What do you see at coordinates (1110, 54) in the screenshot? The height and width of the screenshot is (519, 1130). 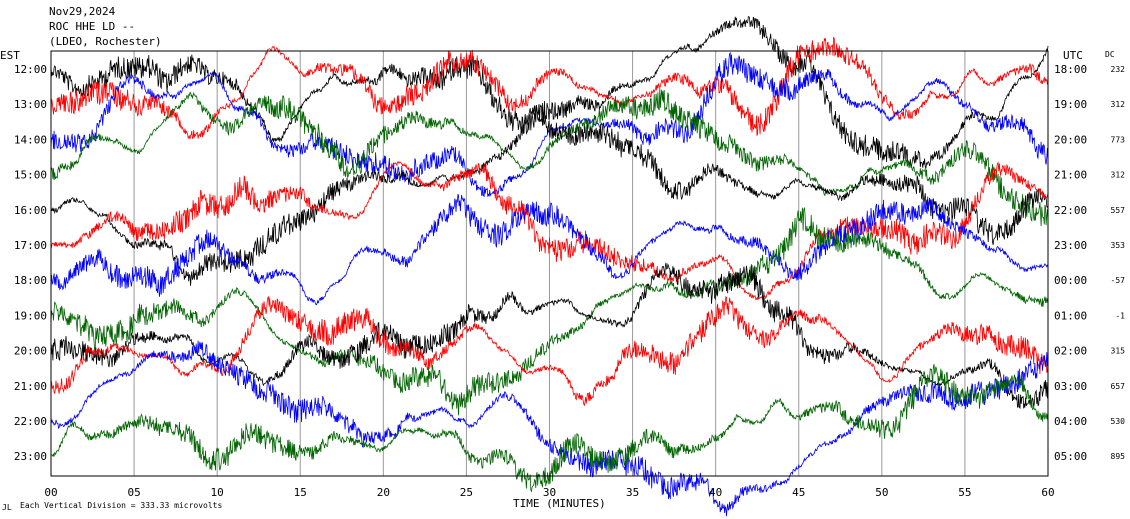 I see `dc-column-header: DC` at bounding box center [1110, 54].